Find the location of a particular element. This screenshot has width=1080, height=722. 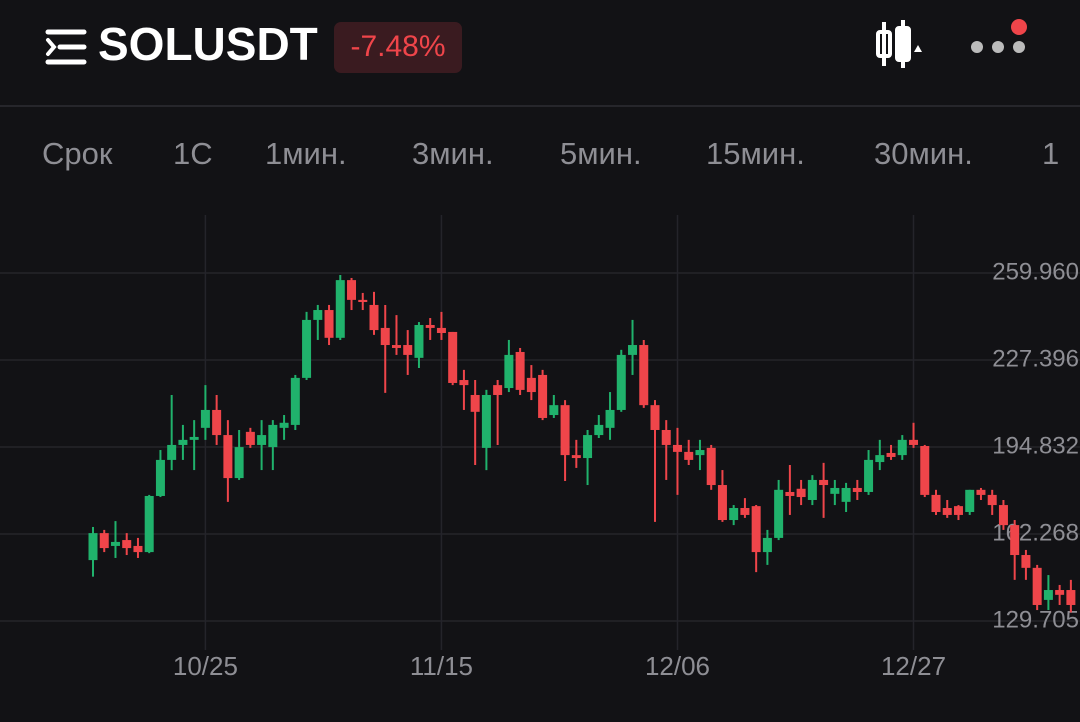

change: -7.48% is located at coordinates (397, 46).